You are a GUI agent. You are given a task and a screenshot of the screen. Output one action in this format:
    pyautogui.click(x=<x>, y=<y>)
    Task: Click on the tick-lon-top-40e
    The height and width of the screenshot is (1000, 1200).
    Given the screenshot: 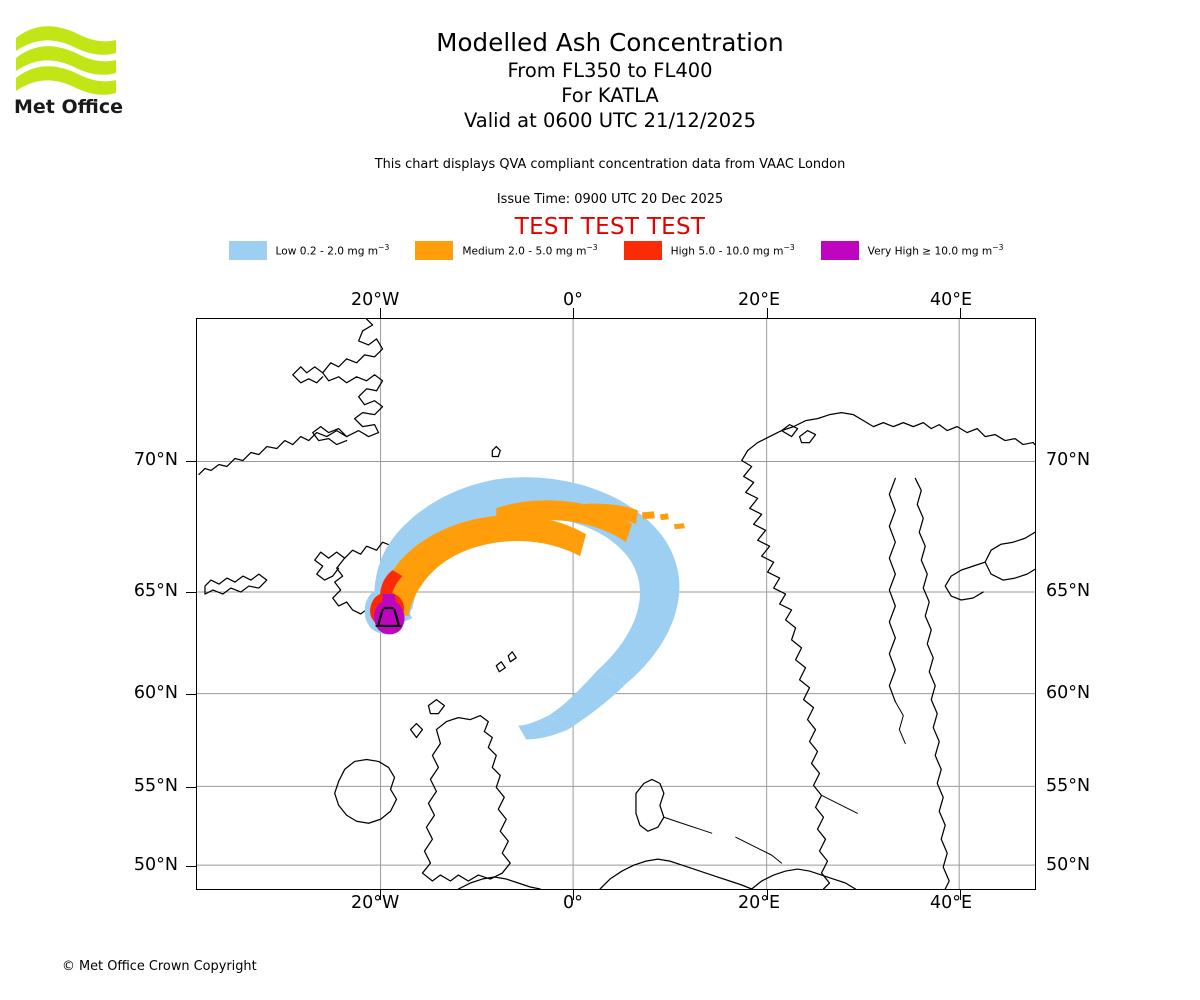 What is the action you would take?
    pyautogui.click(x=961, y=313)
    